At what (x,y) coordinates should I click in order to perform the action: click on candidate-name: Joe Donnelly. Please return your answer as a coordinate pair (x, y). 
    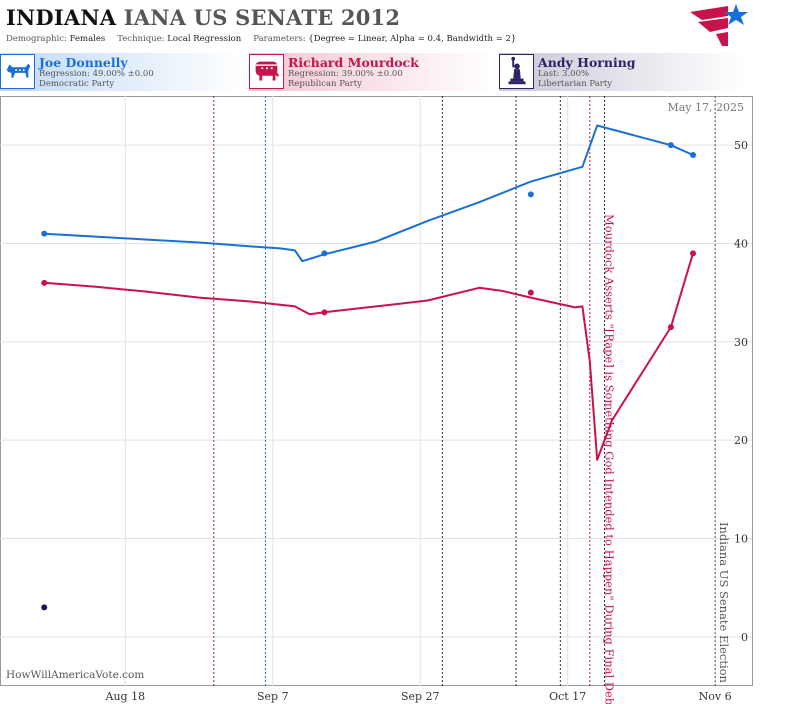
    Looking at the image, I should click on (83, 62).